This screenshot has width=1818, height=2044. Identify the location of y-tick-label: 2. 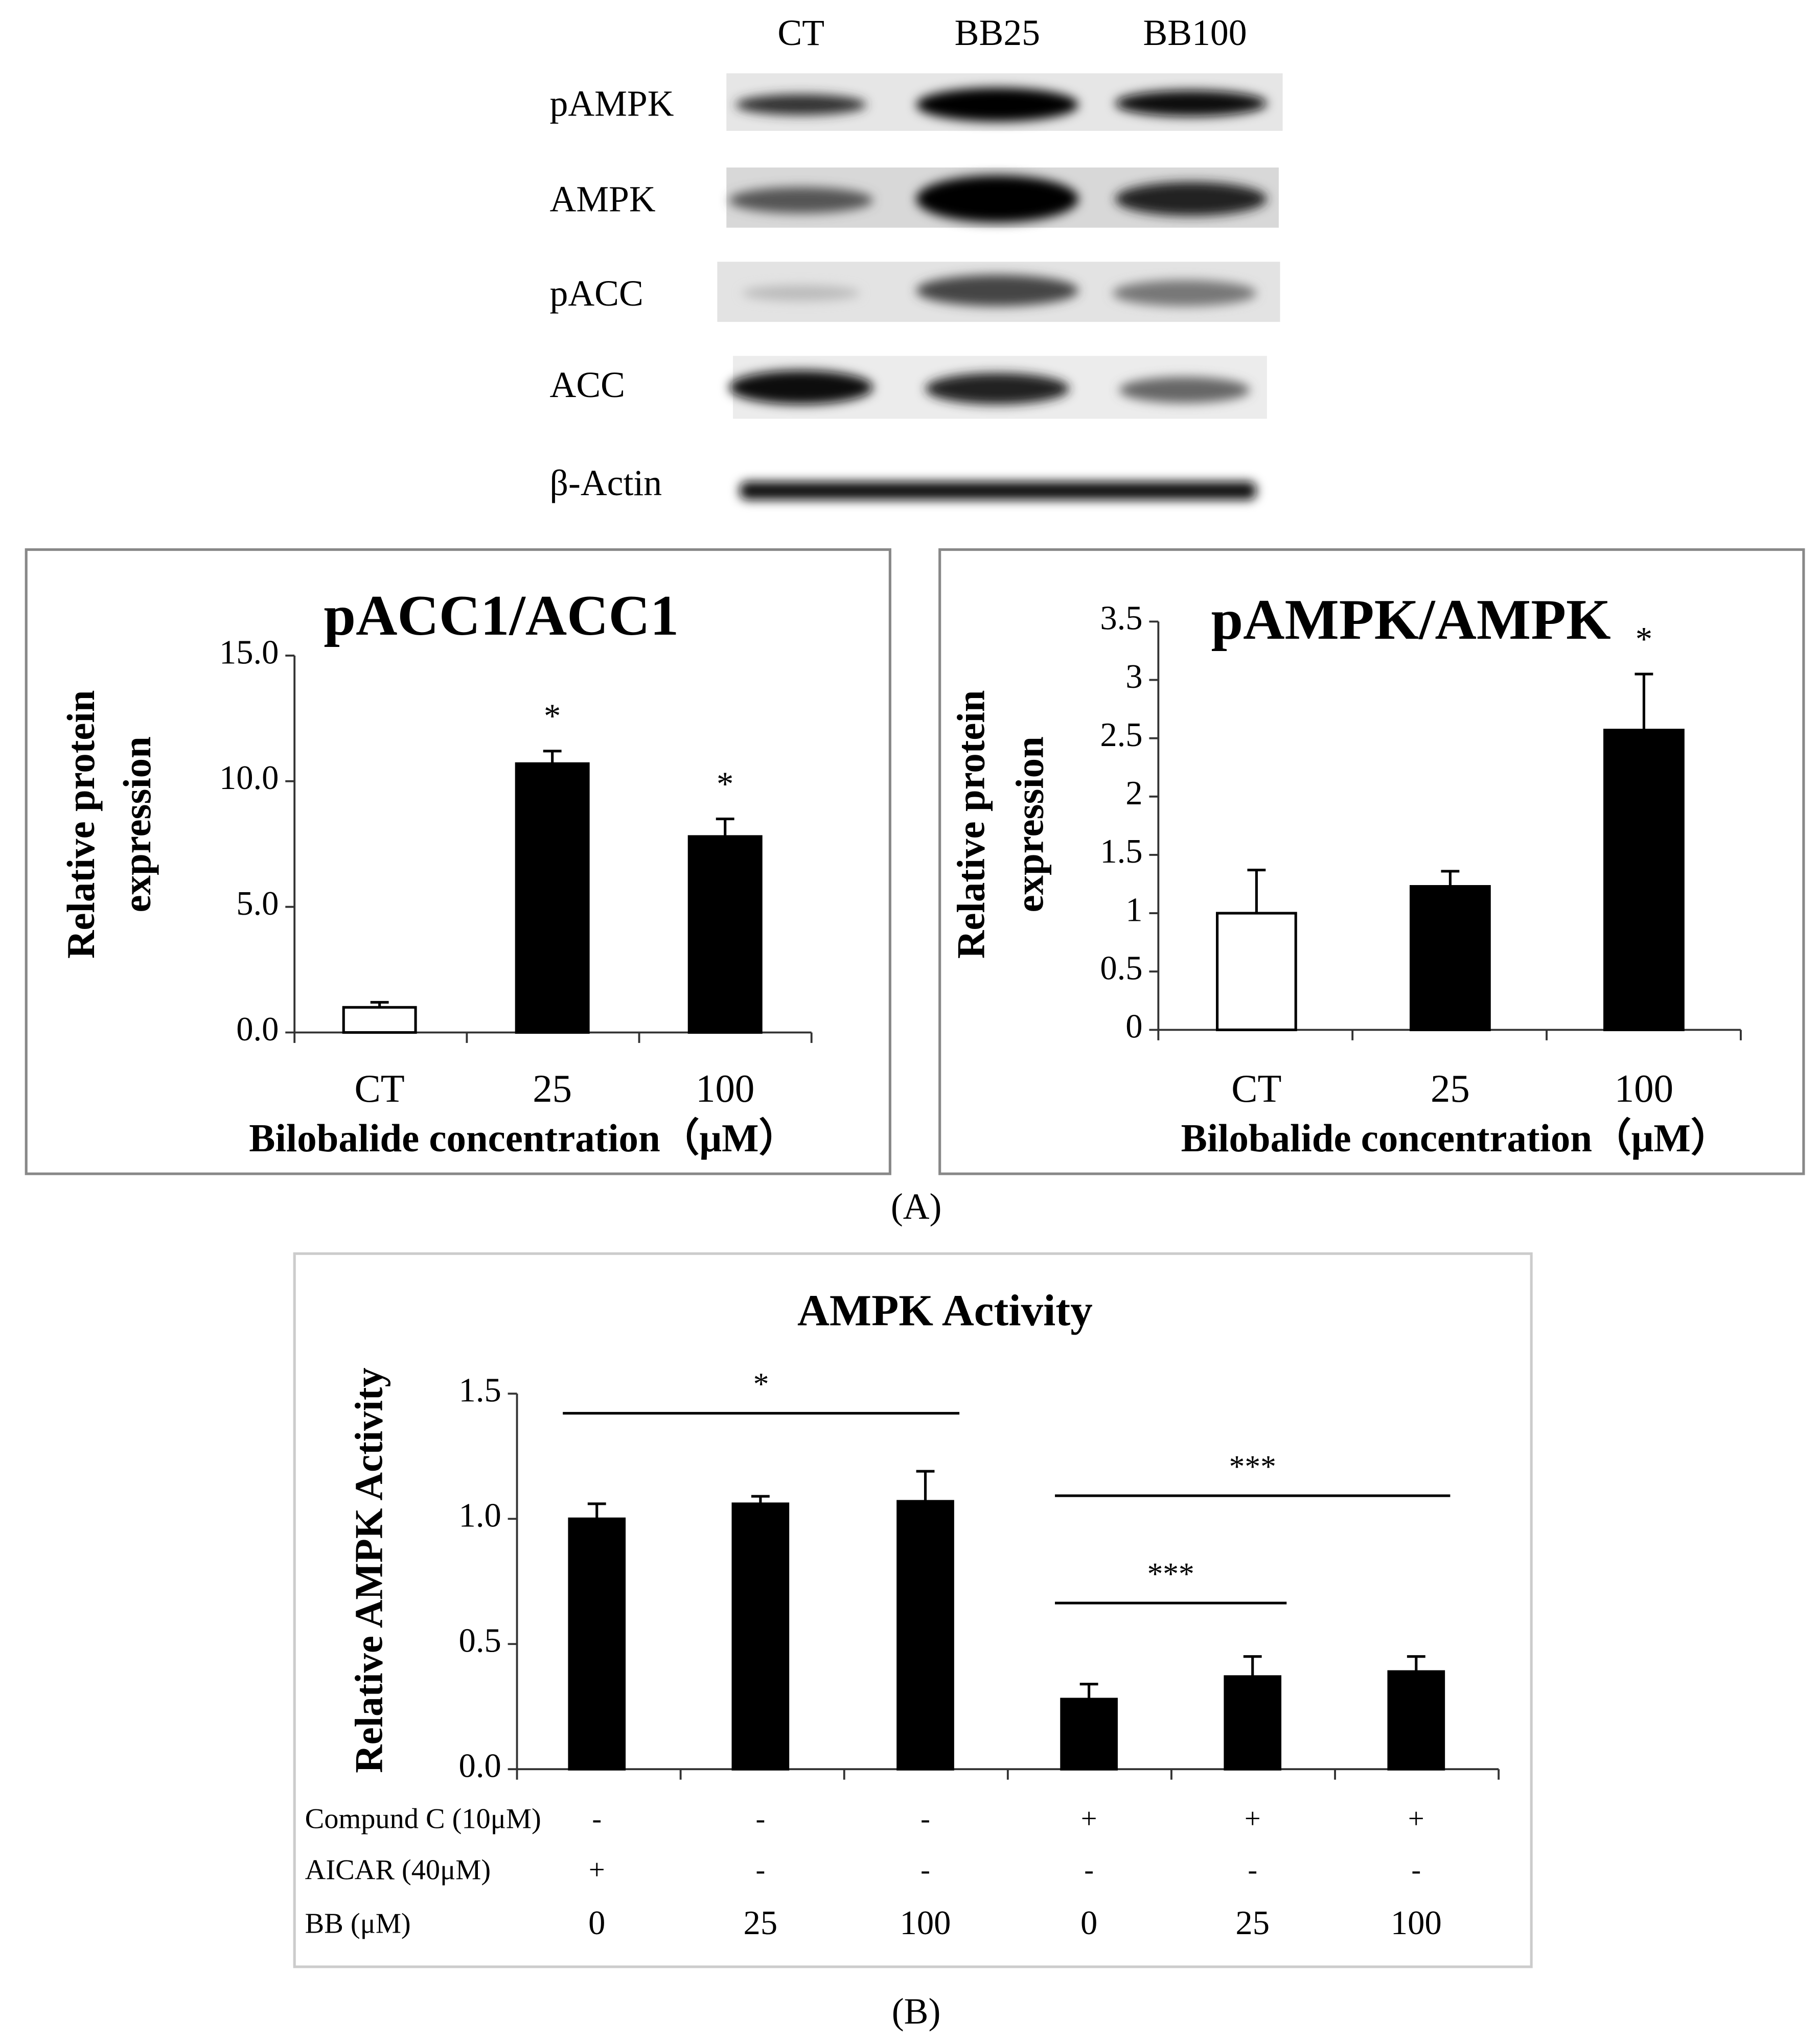
(1133, 793).